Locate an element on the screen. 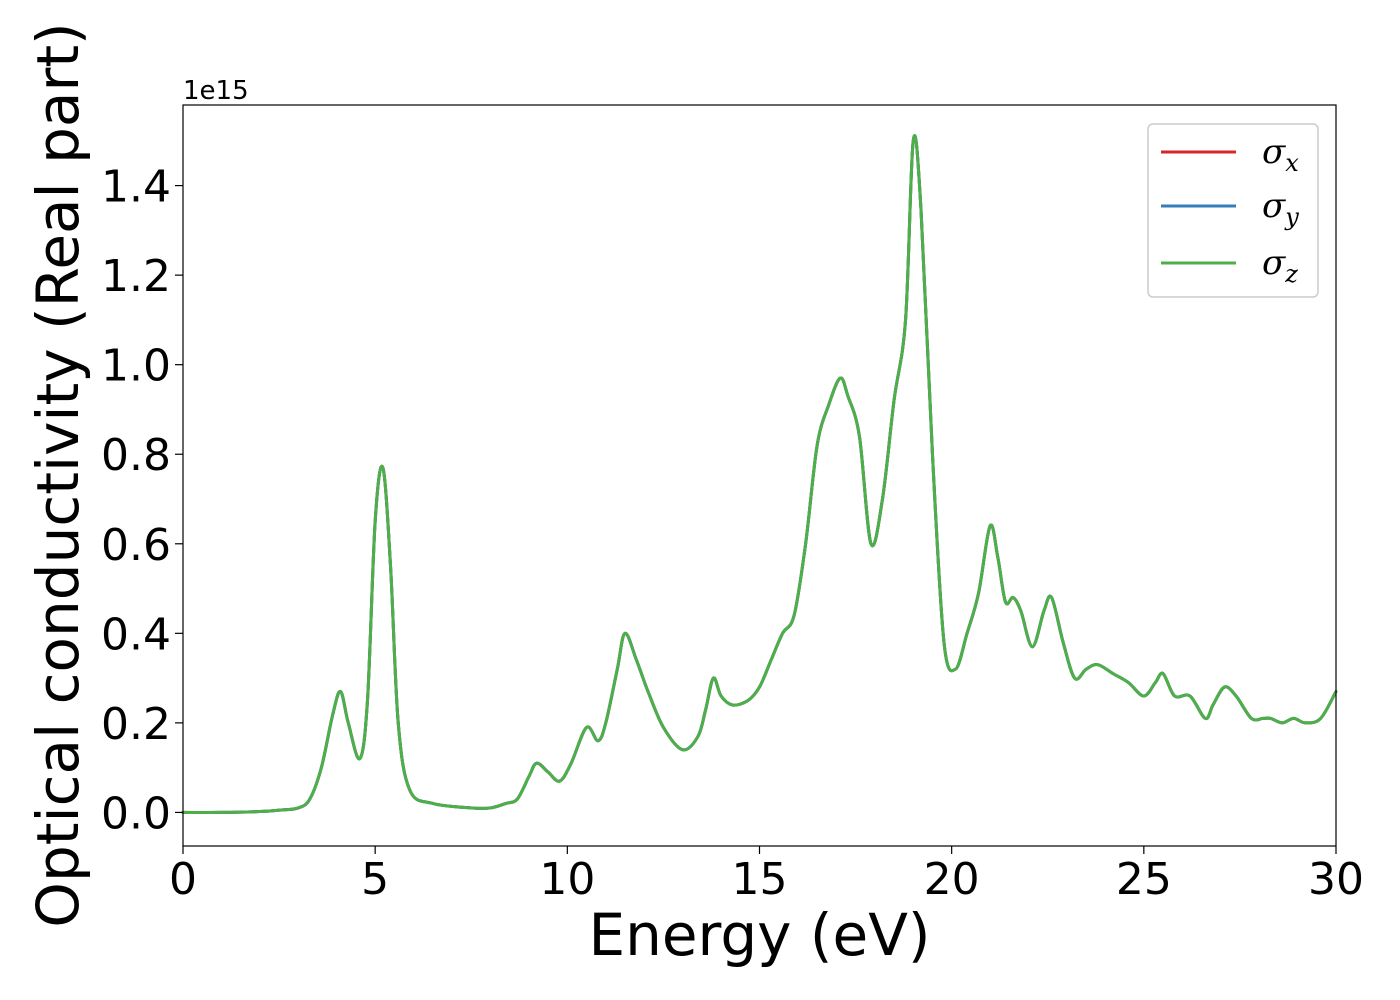  x-tick-label: 10 is located at coordinates (567, 879).